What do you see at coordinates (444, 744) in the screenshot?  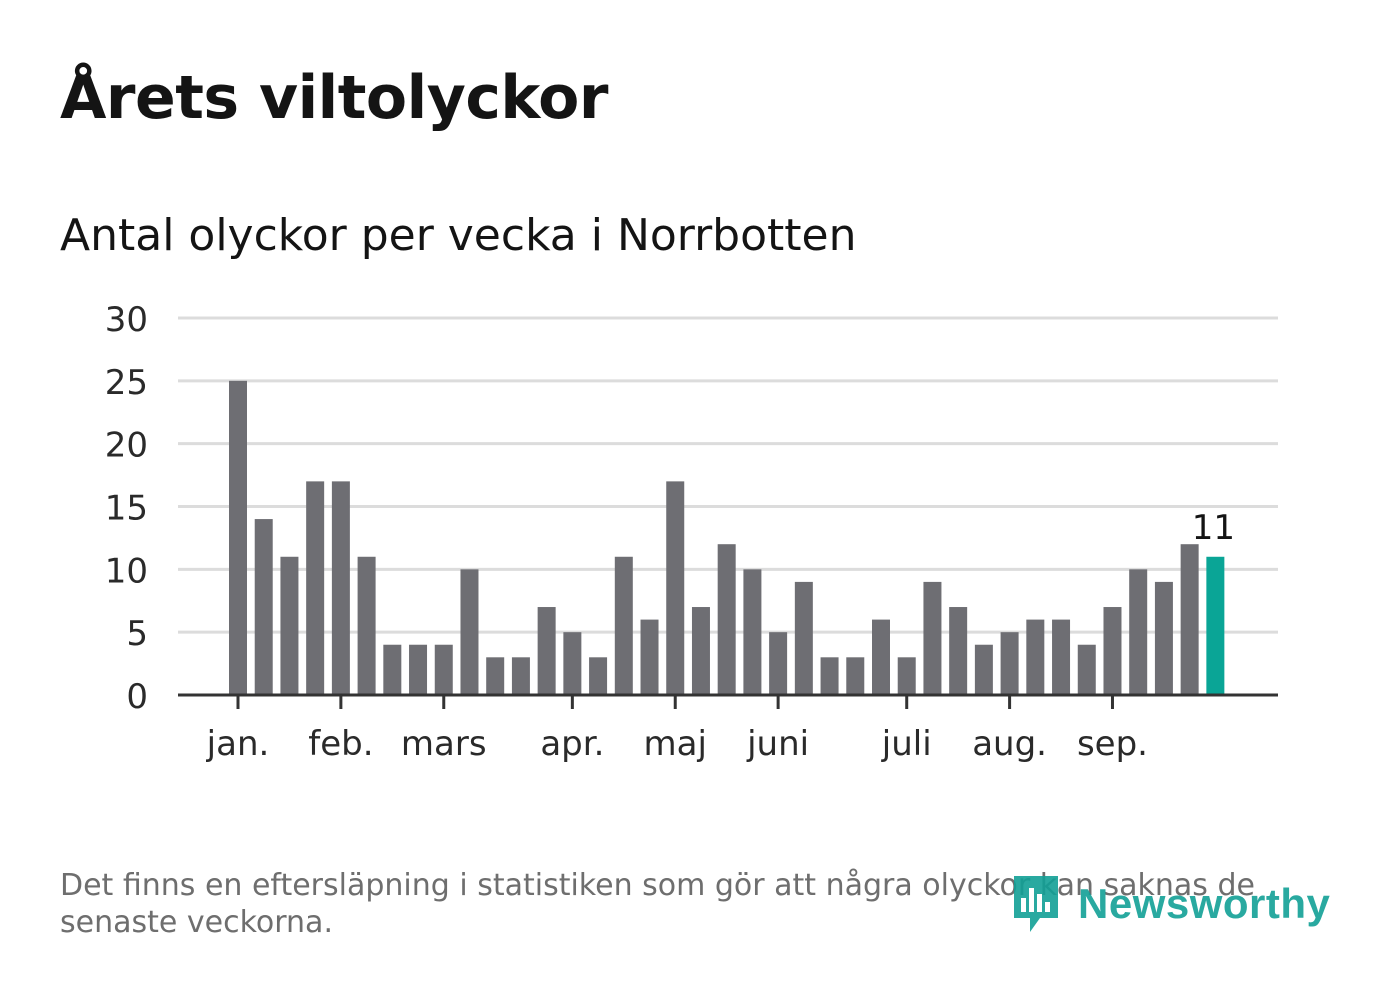 I see `x-tick-label: mars` at bounding box center [444, 744].